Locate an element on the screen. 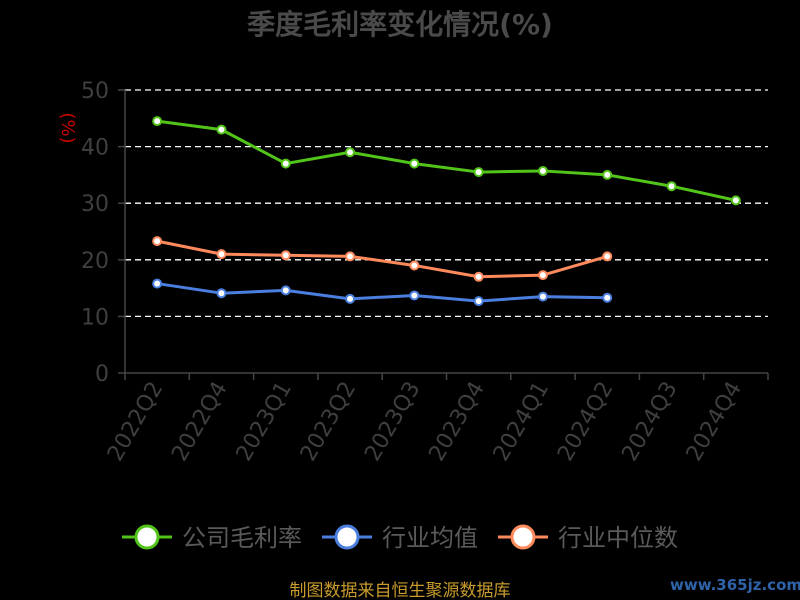 This screenshot has width=800, height=600. x-tick-label: 2024Q1 is located at coordinates (521, 422).